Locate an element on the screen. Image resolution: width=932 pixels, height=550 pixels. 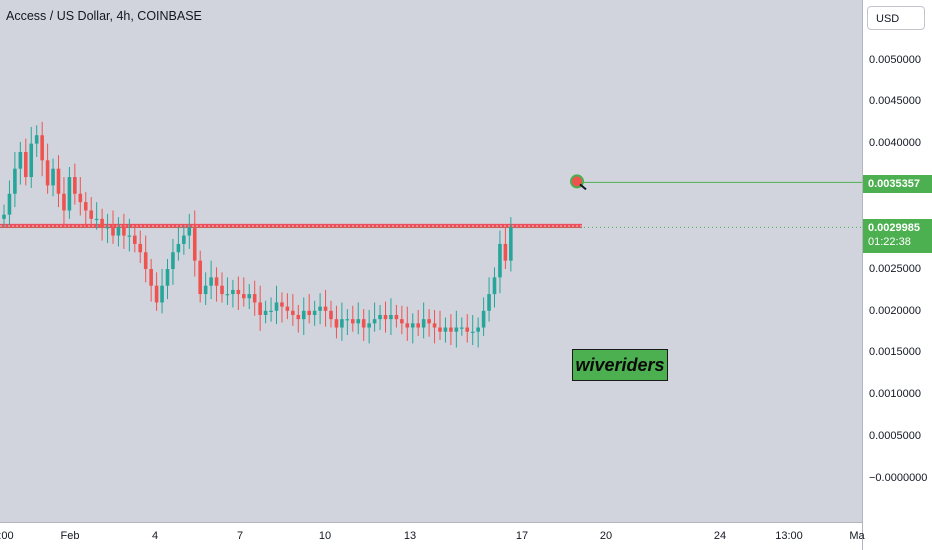
time-tick-label: Ma is located at coordinates (857, 536).